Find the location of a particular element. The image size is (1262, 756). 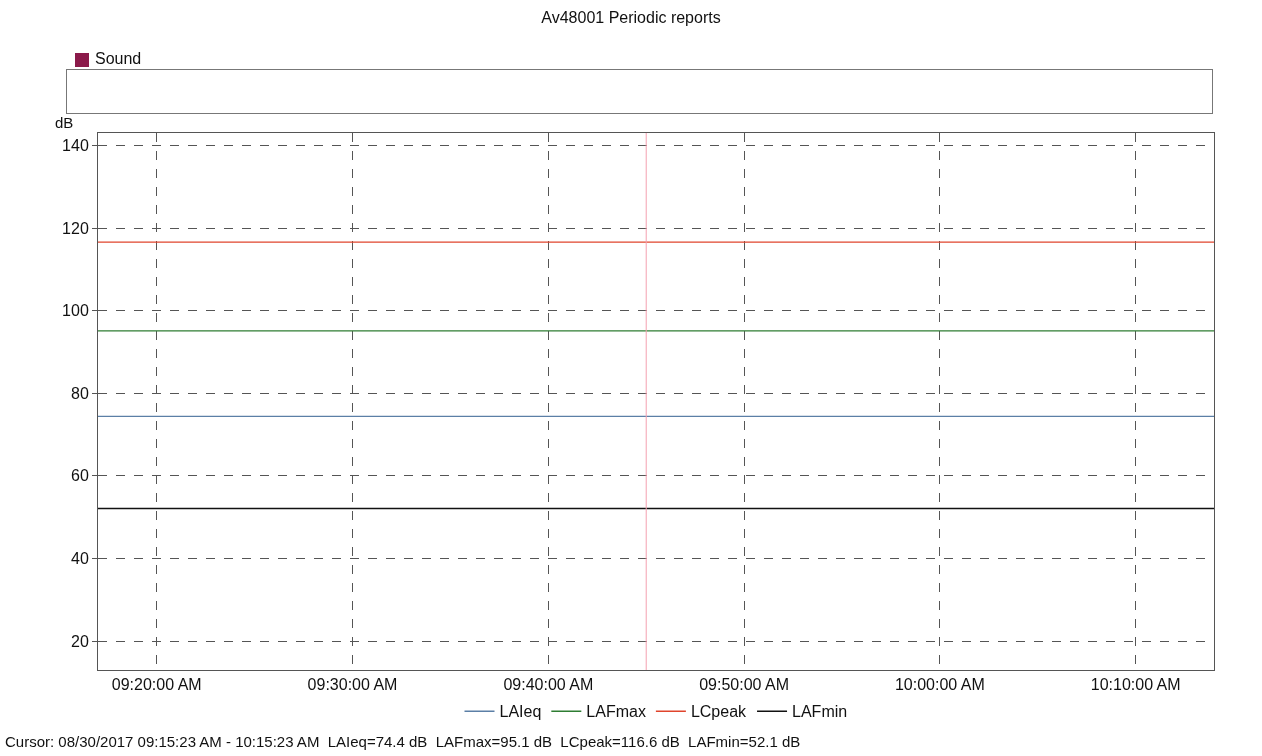

legend-label: LAFmin is located at coordinates (820, 712).